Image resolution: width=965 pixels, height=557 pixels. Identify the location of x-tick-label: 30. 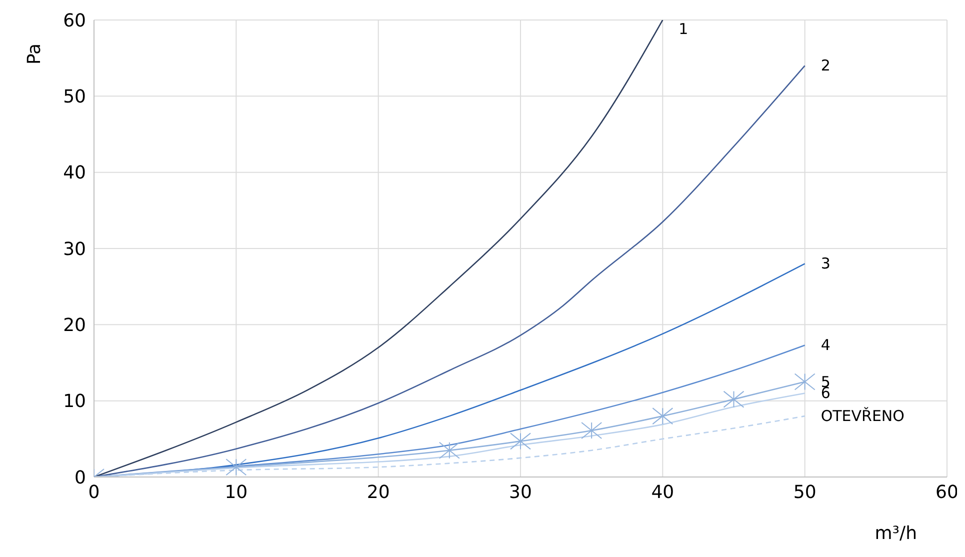
(520, 492).